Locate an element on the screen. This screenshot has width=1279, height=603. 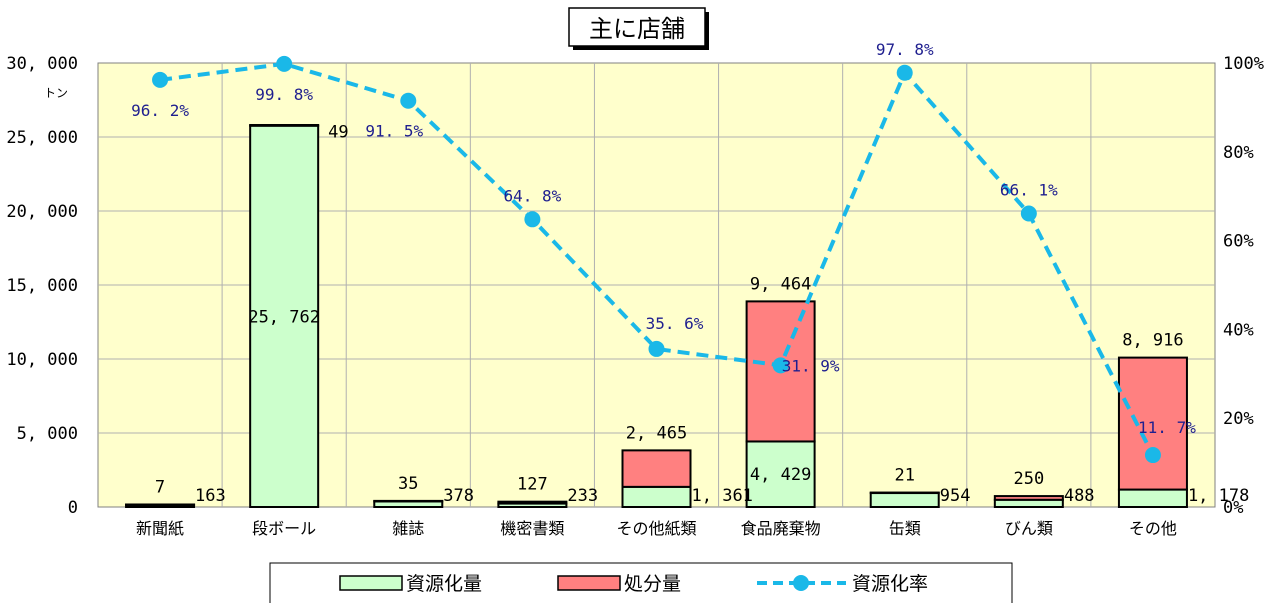
left-tick-label: 15, 000 is located at coordinates (42, 286).